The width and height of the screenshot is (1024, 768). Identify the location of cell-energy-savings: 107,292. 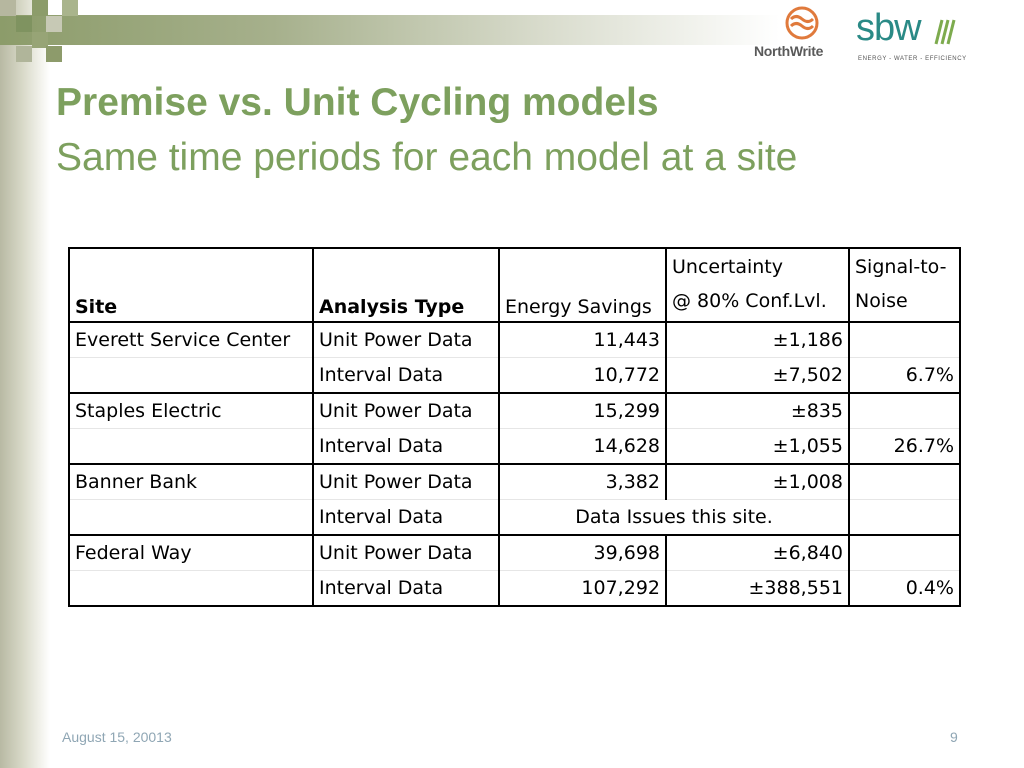
(582, 588).